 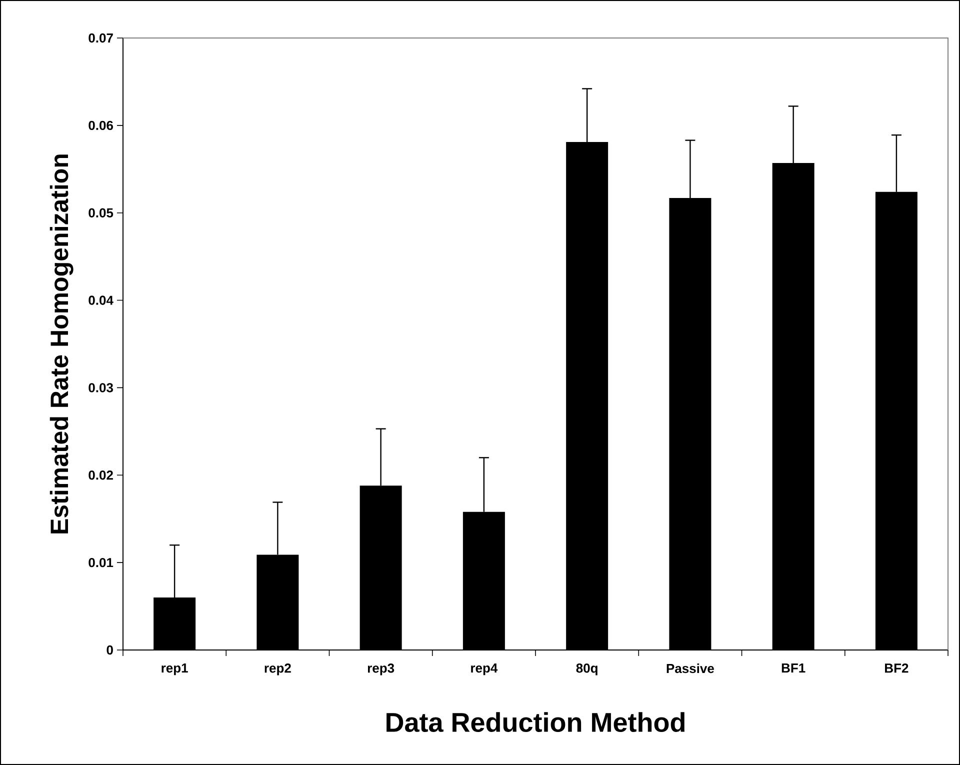 I want to click on y-tick-label: 0.07, so click(x=100, y=38).